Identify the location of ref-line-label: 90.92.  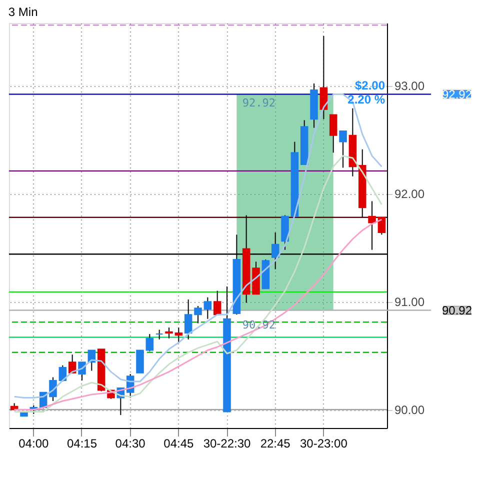
(457, 310).